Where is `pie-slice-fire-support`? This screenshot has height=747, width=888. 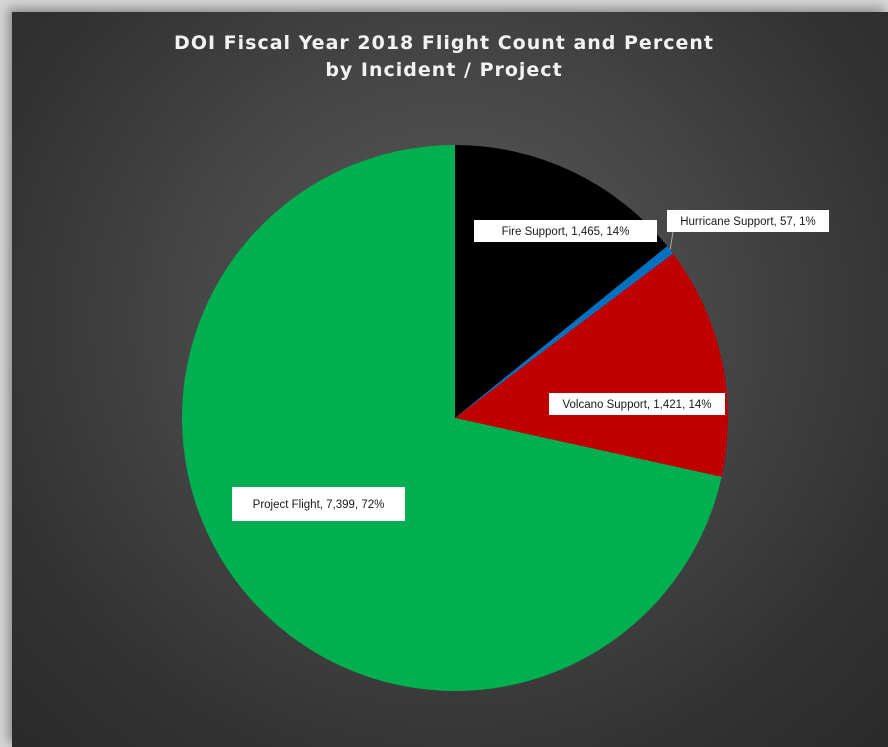
pie-slice-fire-support is located at coordinates (561, 281).